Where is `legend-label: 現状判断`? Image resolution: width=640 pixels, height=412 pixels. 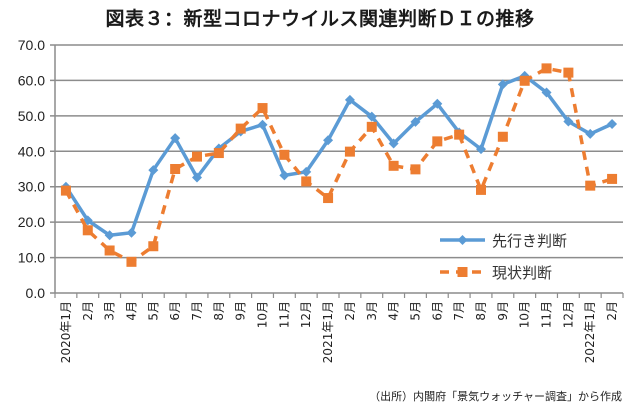
legend-label: 現状判断 is located at coordinates (522, 273).